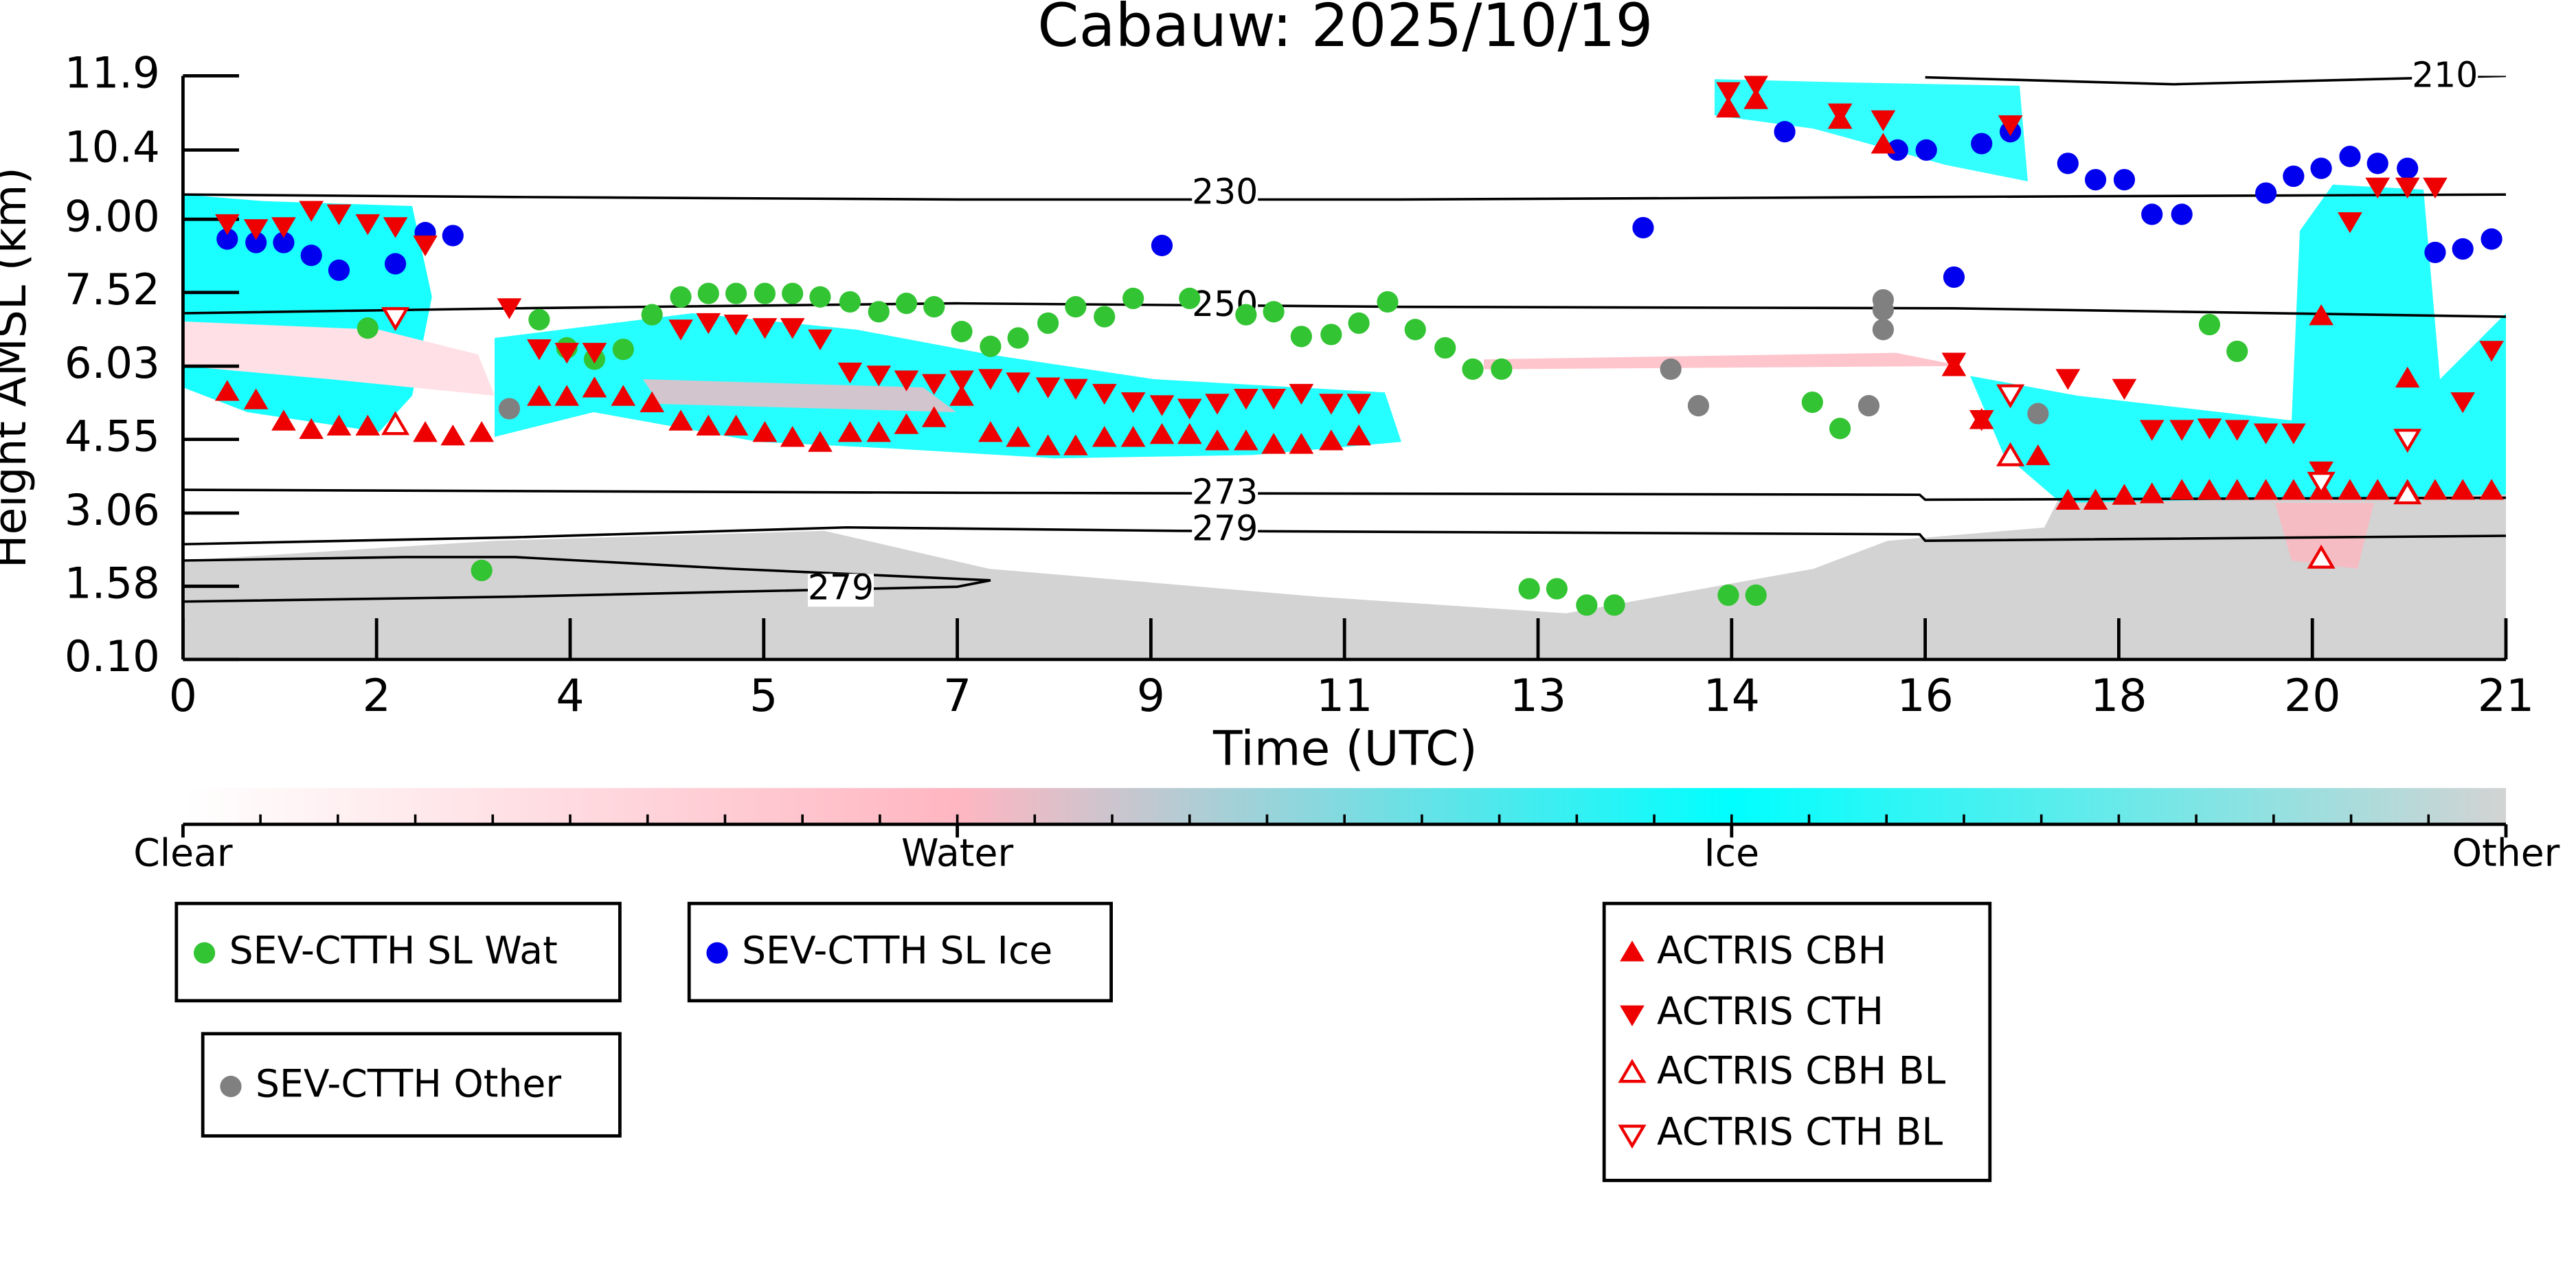 The height and width of the screenshot is (1288, 2576). Describe the element at coordinates (112, 510) in the screenshot. I see `y-tick-label: 3.06` at that location.